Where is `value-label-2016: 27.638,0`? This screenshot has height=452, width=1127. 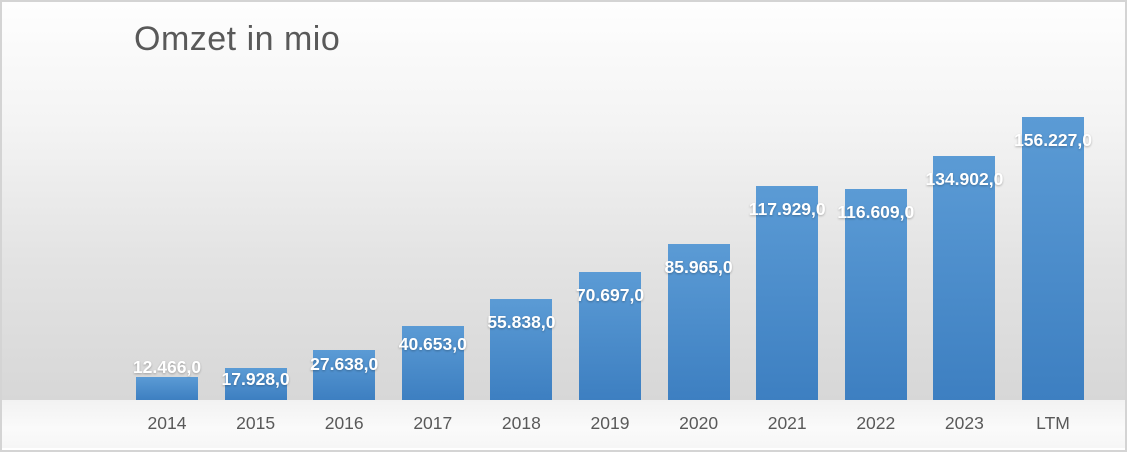 value-label-2016: 27.638,0 is located at coordinates (344, 364).